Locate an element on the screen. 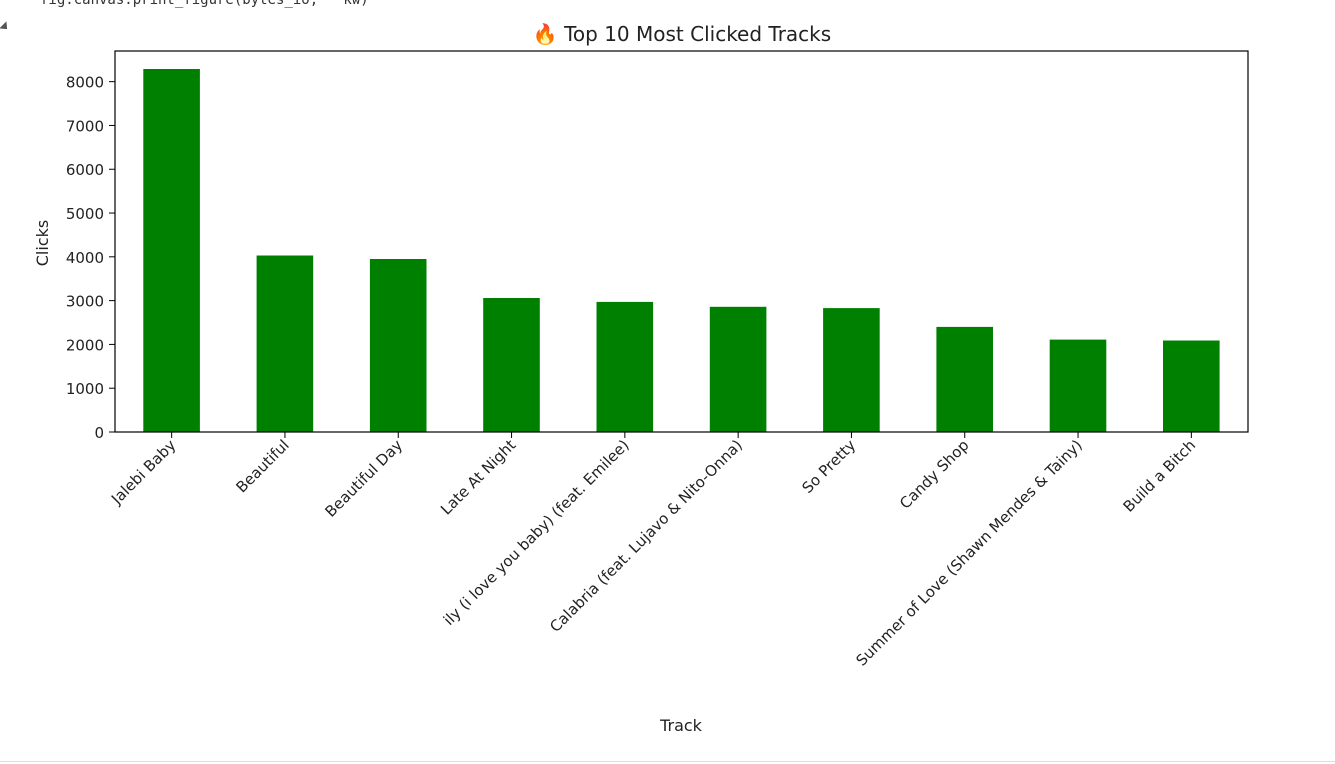 This screenshot has width=1335, height=764. code-output-line: fig.canvas.print_figure(bytes_io, **kw) is located at coordinates (204, 4).